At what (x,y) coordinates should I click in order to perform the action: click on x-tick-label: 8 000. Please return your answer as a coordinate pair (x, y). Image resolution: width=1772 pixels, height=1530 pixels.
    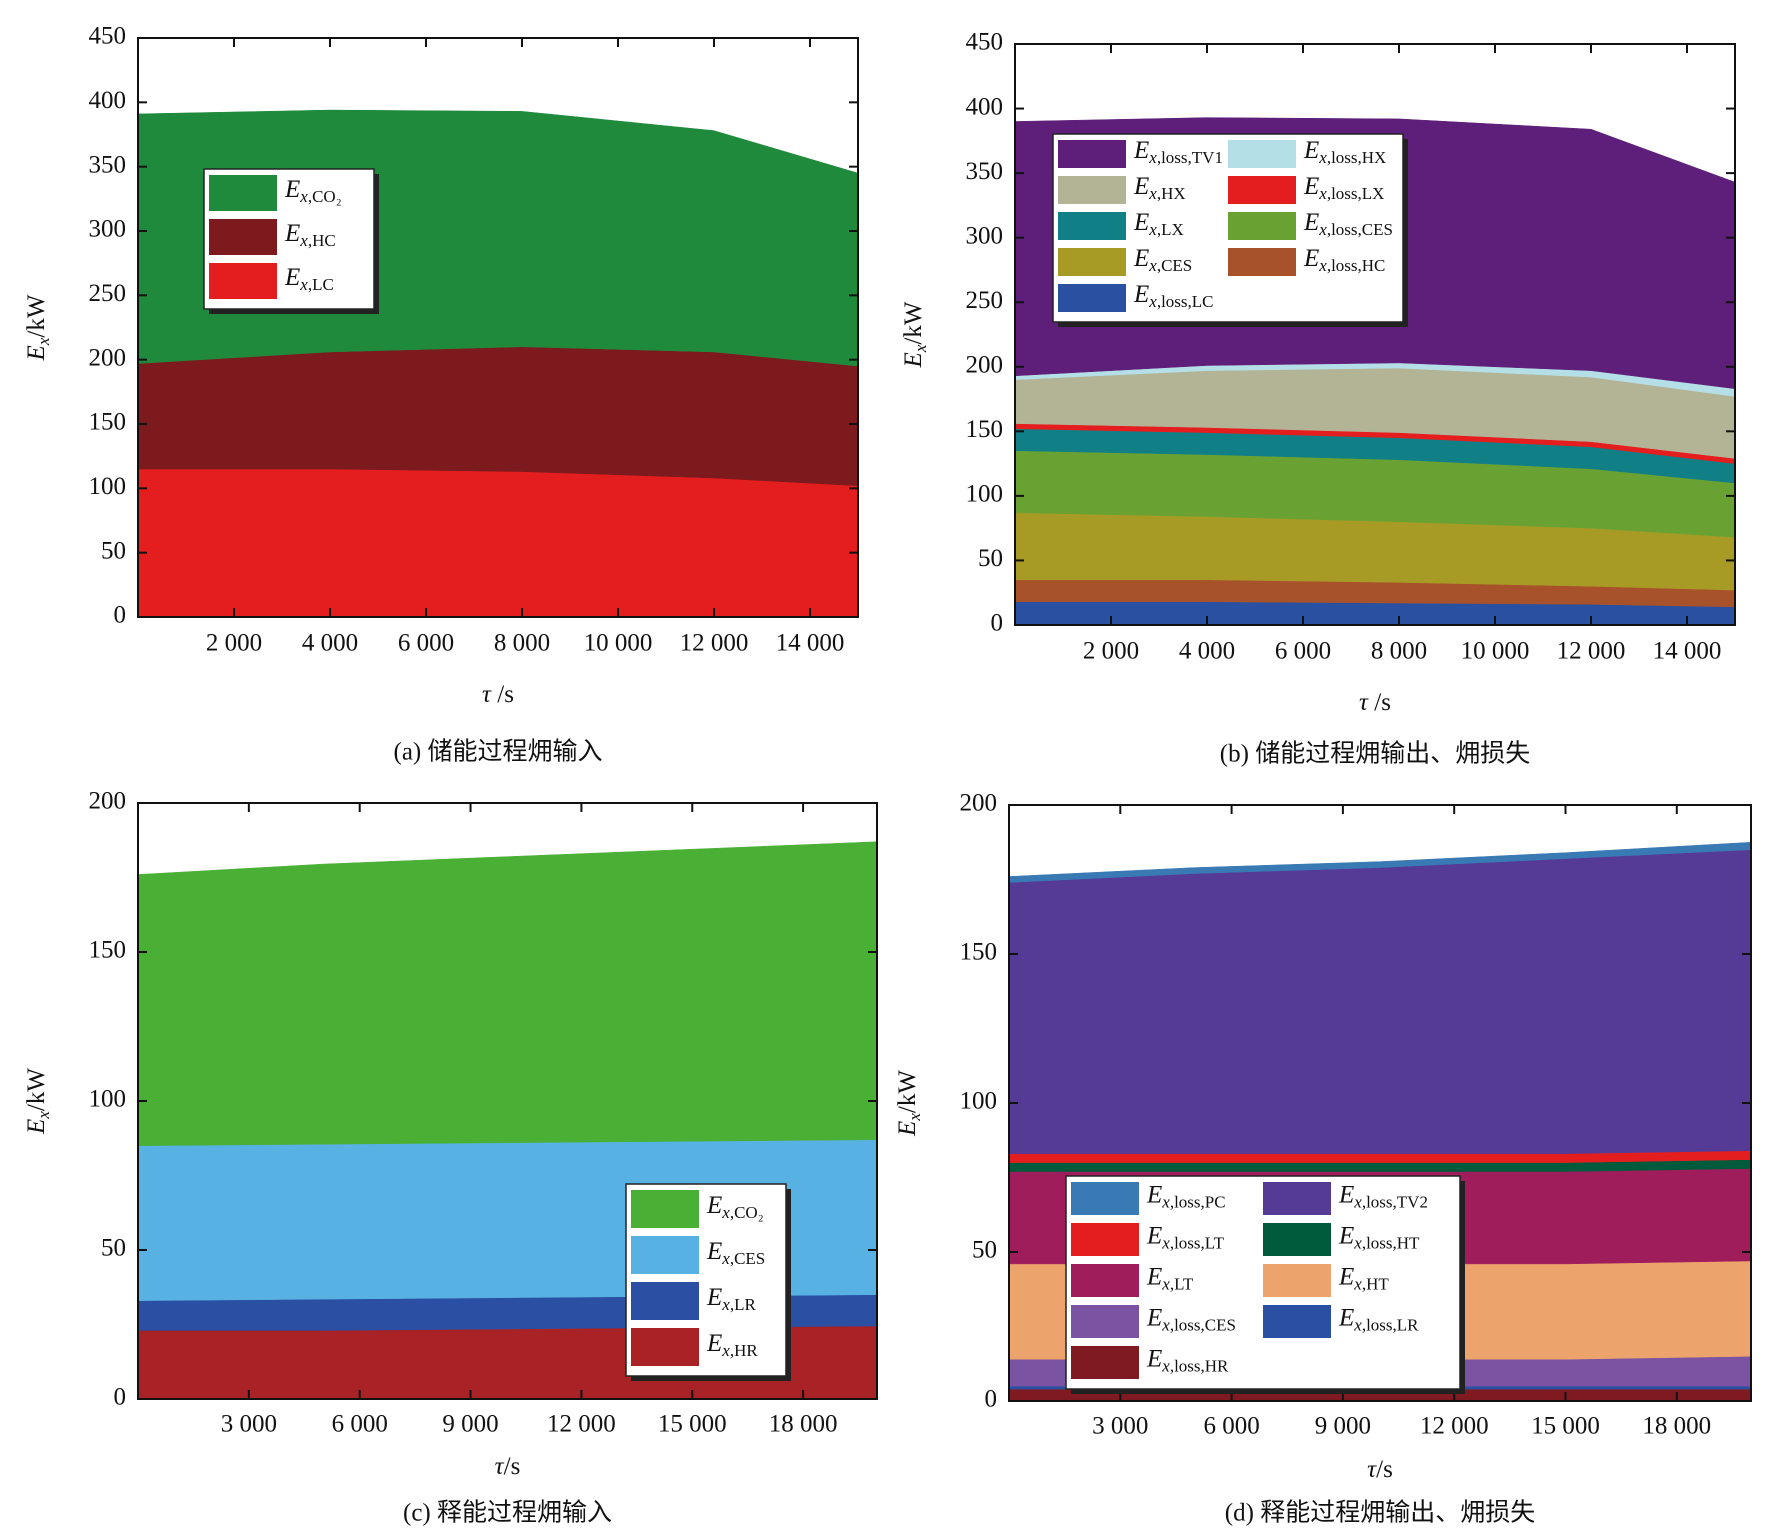
    Looking at the image, I should click on (1399, 651).